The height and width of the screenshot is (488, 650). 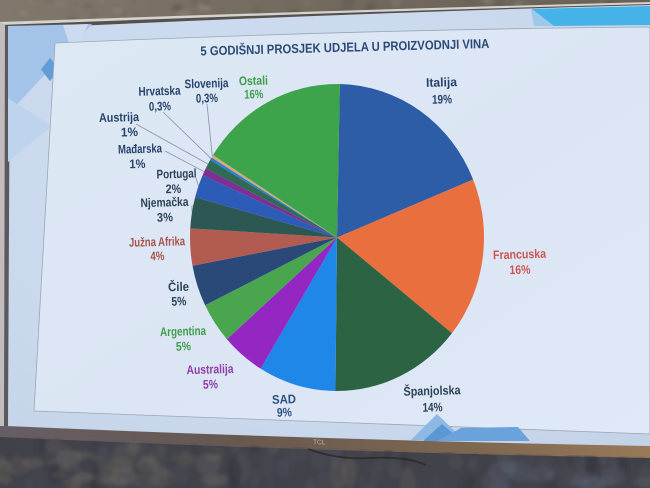 I want to click on svg-text: 2%, so click(x=173, y=189).